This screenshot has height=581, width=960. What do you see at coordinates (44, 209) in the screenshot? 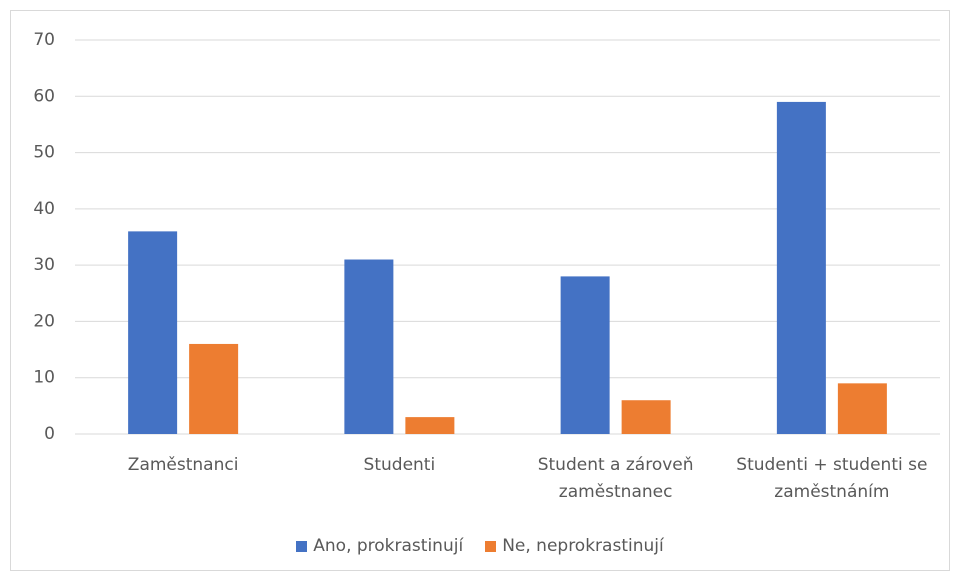
I see `y-tick-label: 40` at bounding box center [44, 209].